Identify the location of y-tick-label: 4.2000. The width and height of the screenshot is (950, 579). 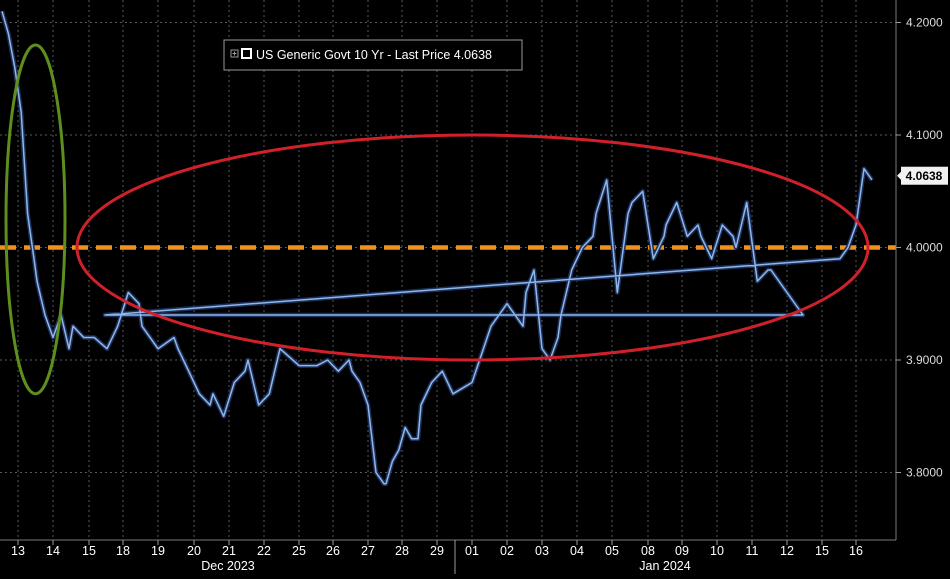
(924, 23).